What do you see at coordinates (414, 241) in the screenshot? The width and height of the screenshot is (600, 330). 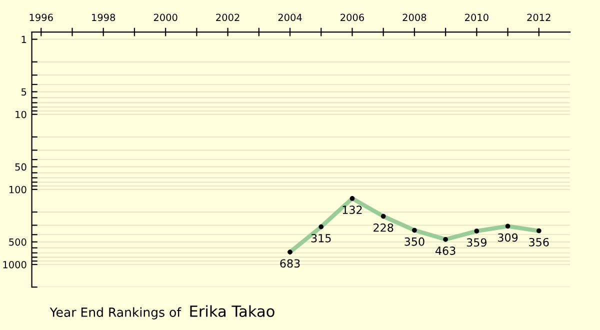 I see `data-label: 350` at bounding box center [414, 241].